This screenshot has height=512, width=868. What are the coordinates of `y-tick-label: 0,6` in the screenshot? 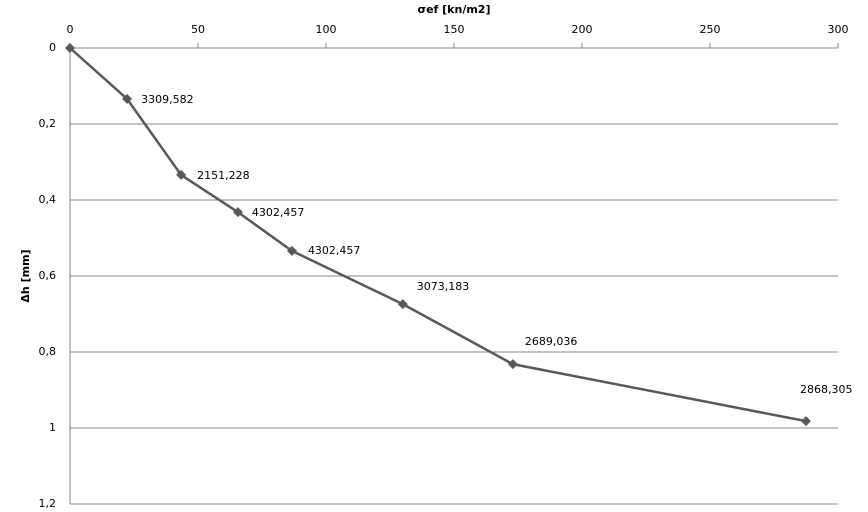 It's located at (48, 275).